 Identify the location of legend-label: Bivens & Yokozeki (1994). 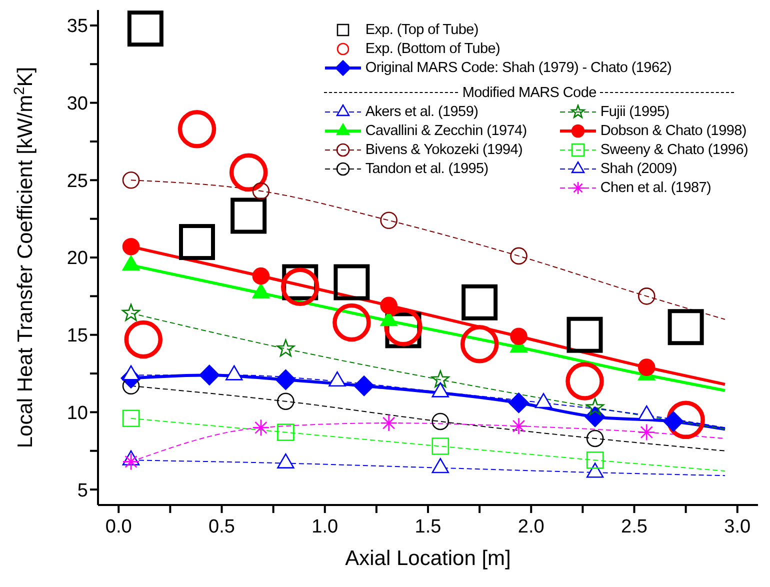
(444, 150).